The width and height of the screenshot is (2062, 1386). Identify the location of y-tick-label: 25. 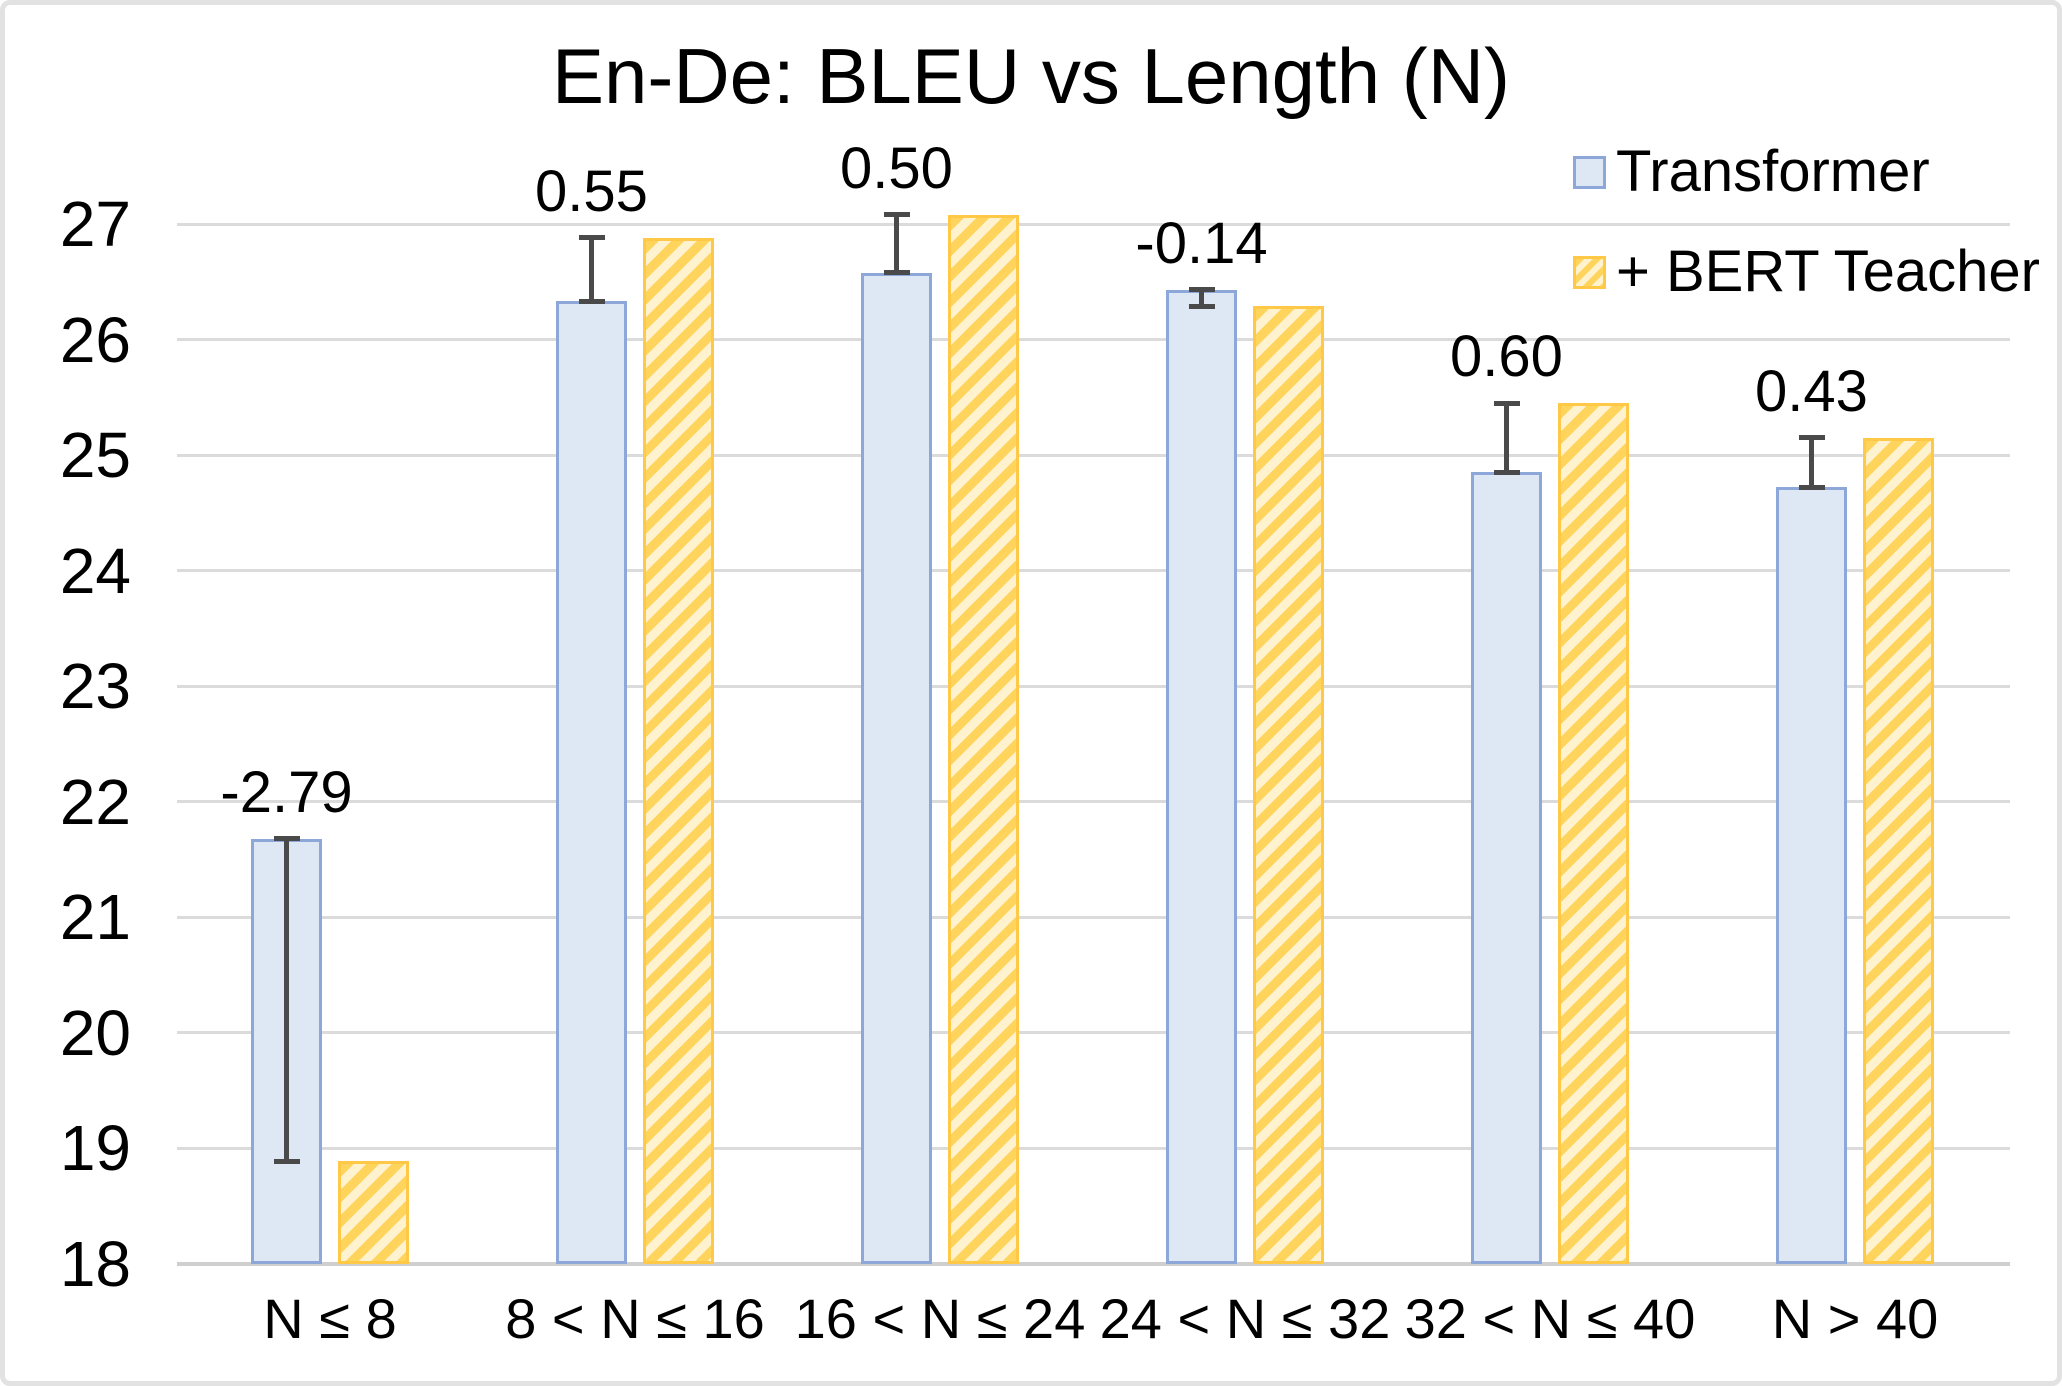
(95, 455).